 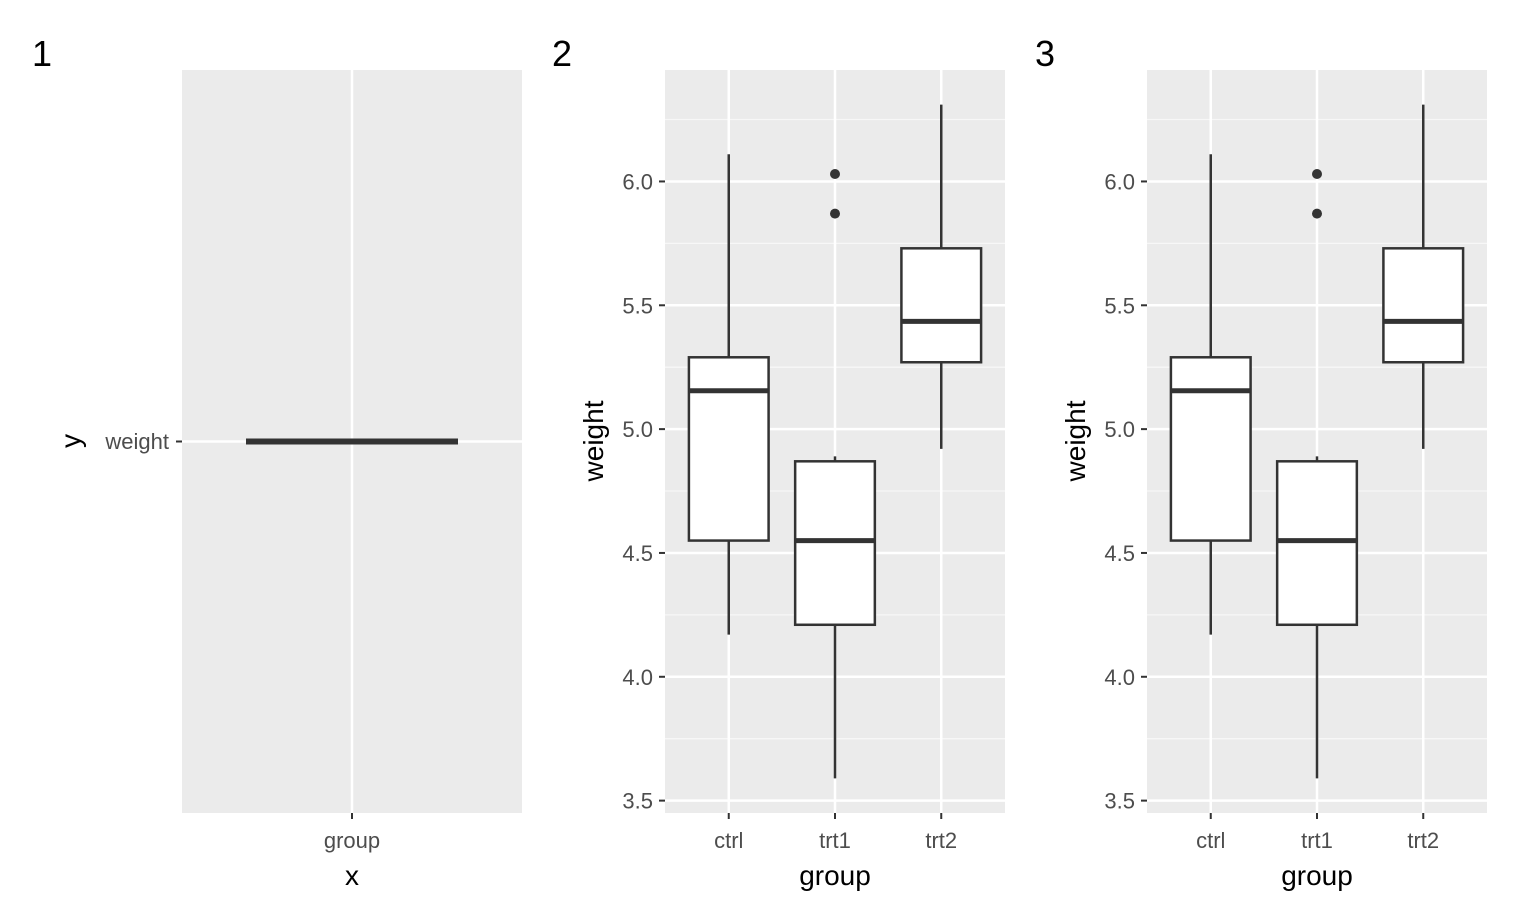 I want to click on panel-1-y-tick-label: weight, so click(x=136, y=441).